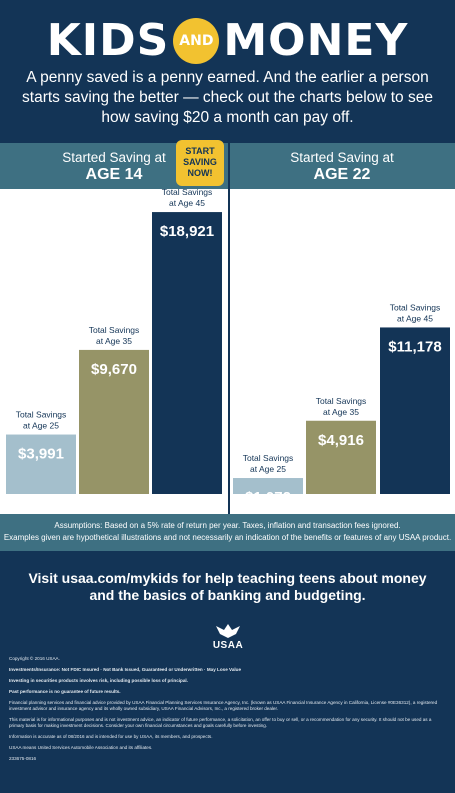  What do you see at coordinates (341, 440) in the screenshot?
I see `right-value-label-age-35: $4,916` at bounding box center [341, 440].